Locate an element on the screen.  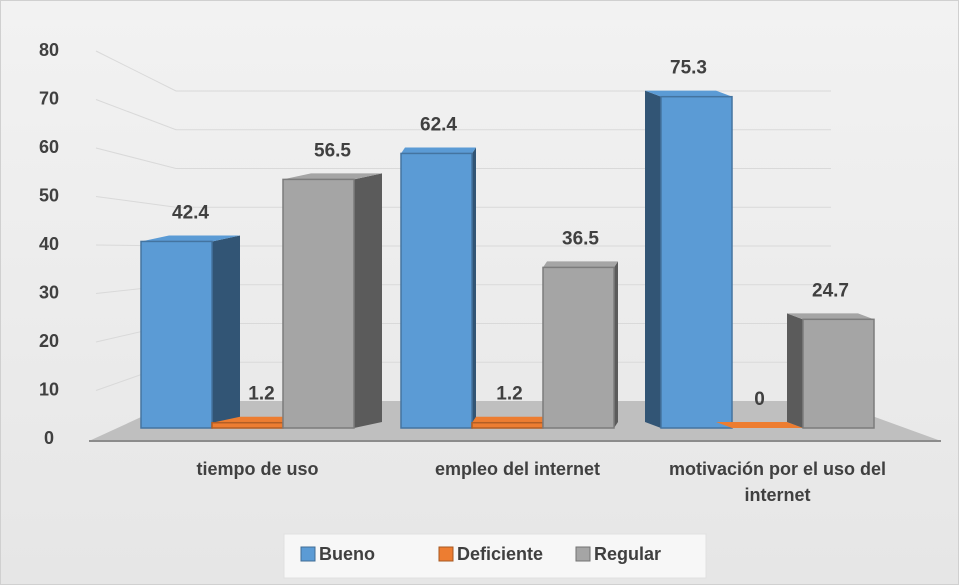
y-tick-label: 40 is located at coordinates (49, 244).